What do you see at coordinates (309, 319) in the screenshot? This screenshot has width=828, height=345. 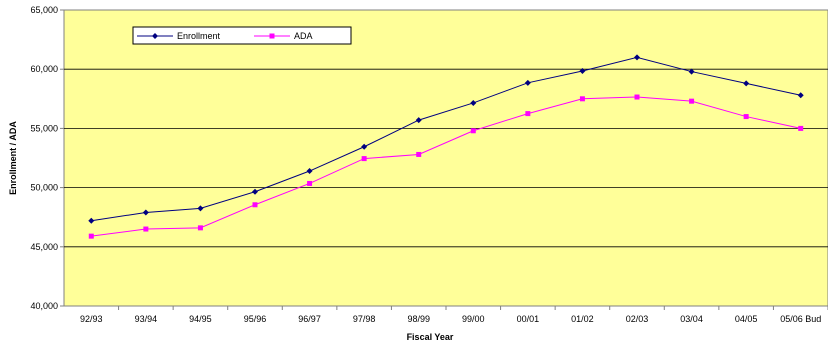 I see `x-tick-label: 96/97` at bounding box center [309, 319].